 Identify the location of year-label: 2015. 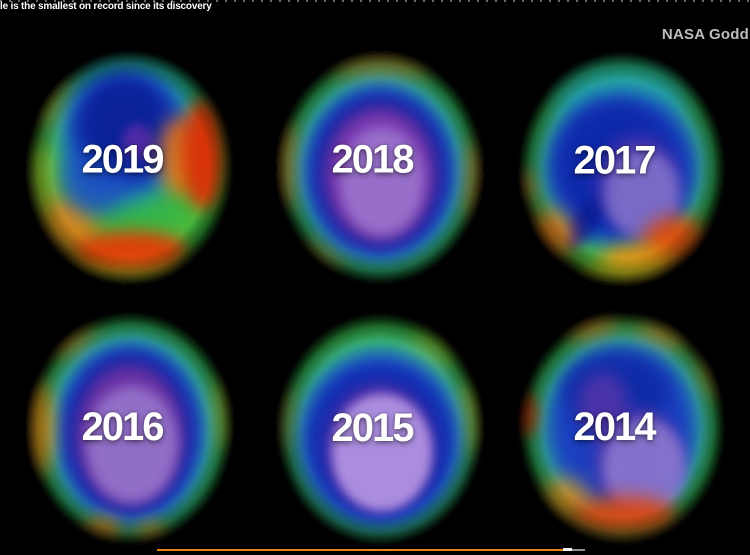
(373, 428).